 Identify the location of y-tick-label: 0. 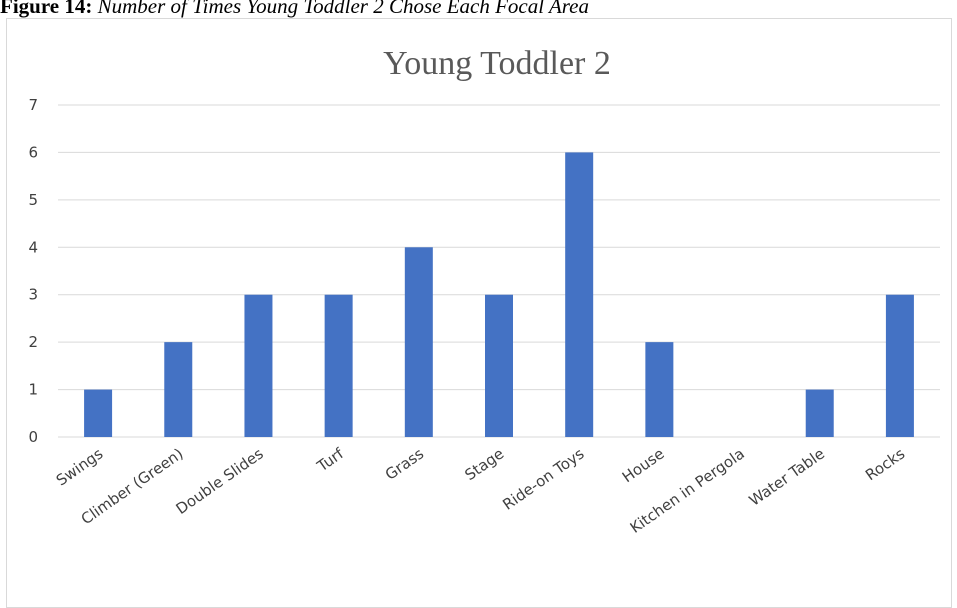
(33, 437).